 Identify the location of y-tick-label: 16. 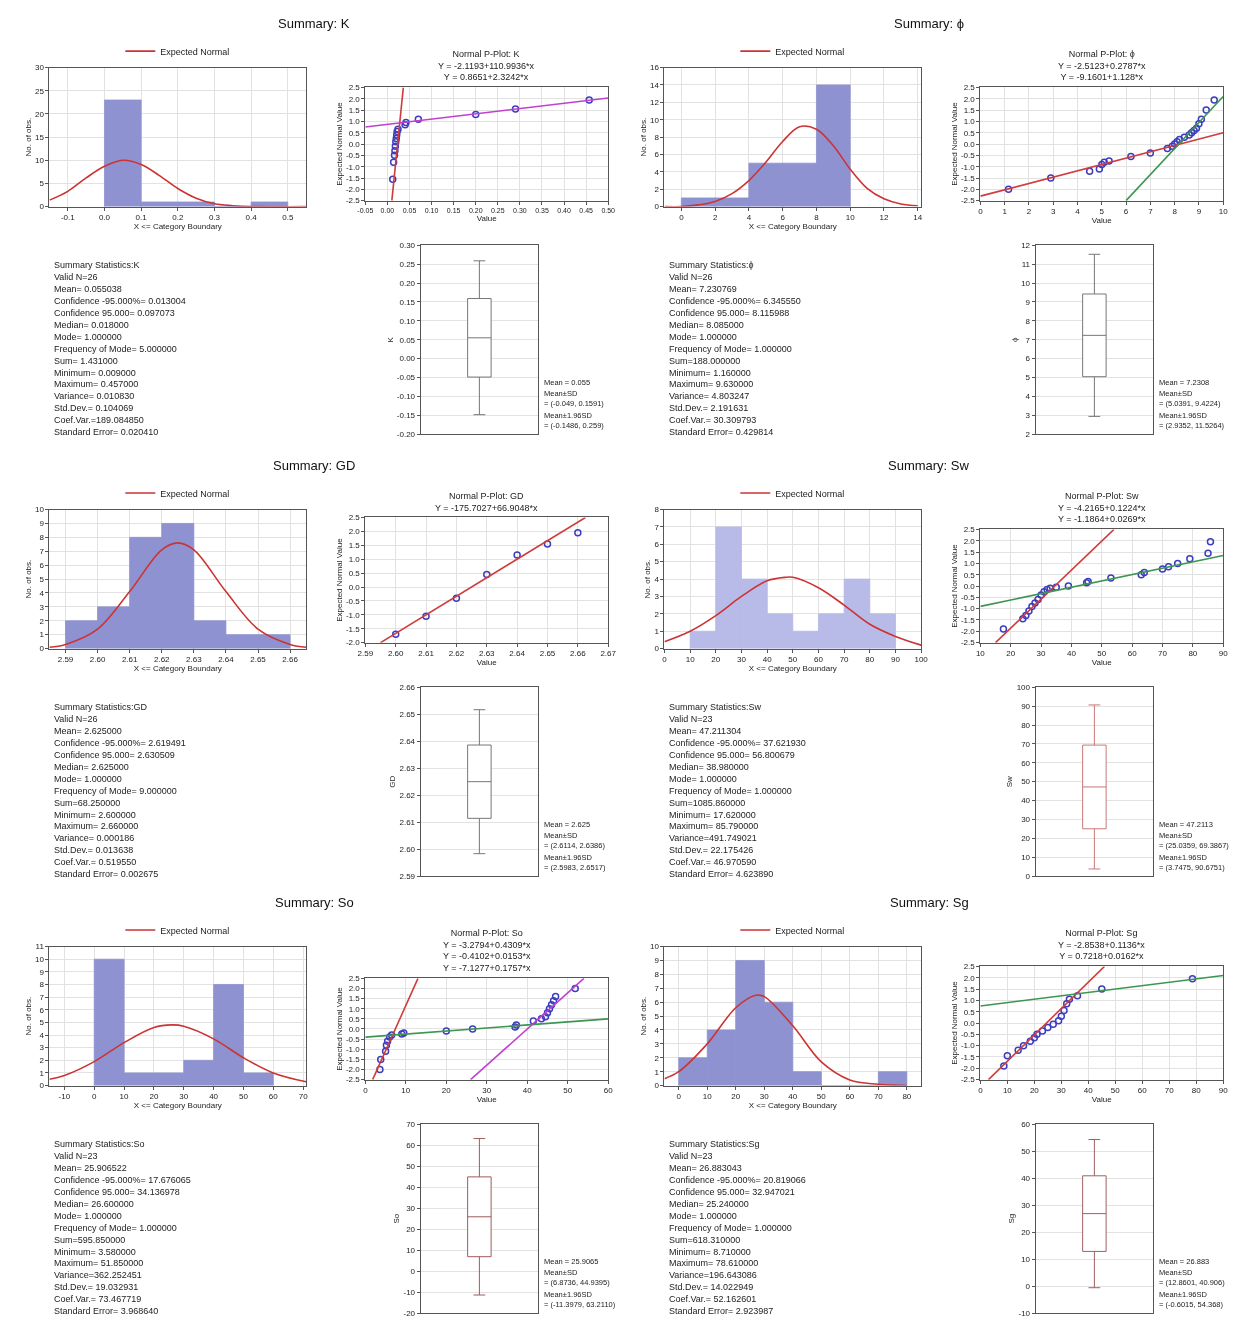
(654, 68).